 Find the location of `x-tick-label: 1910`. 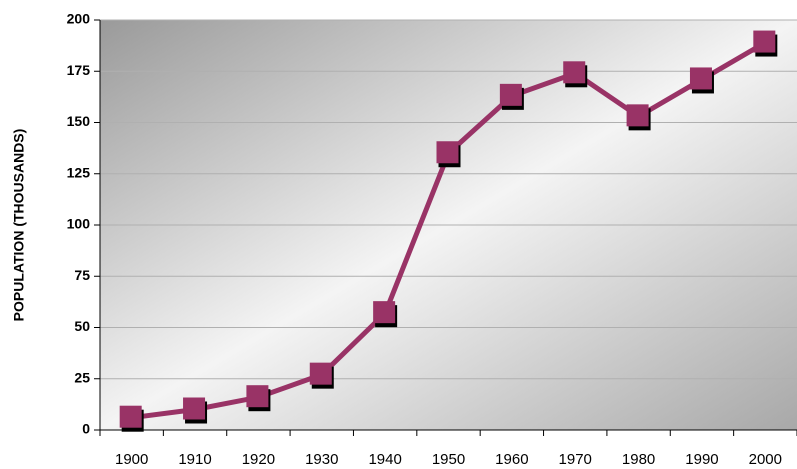

x-tick-label: 1910 is located at coordinates (194, 459).